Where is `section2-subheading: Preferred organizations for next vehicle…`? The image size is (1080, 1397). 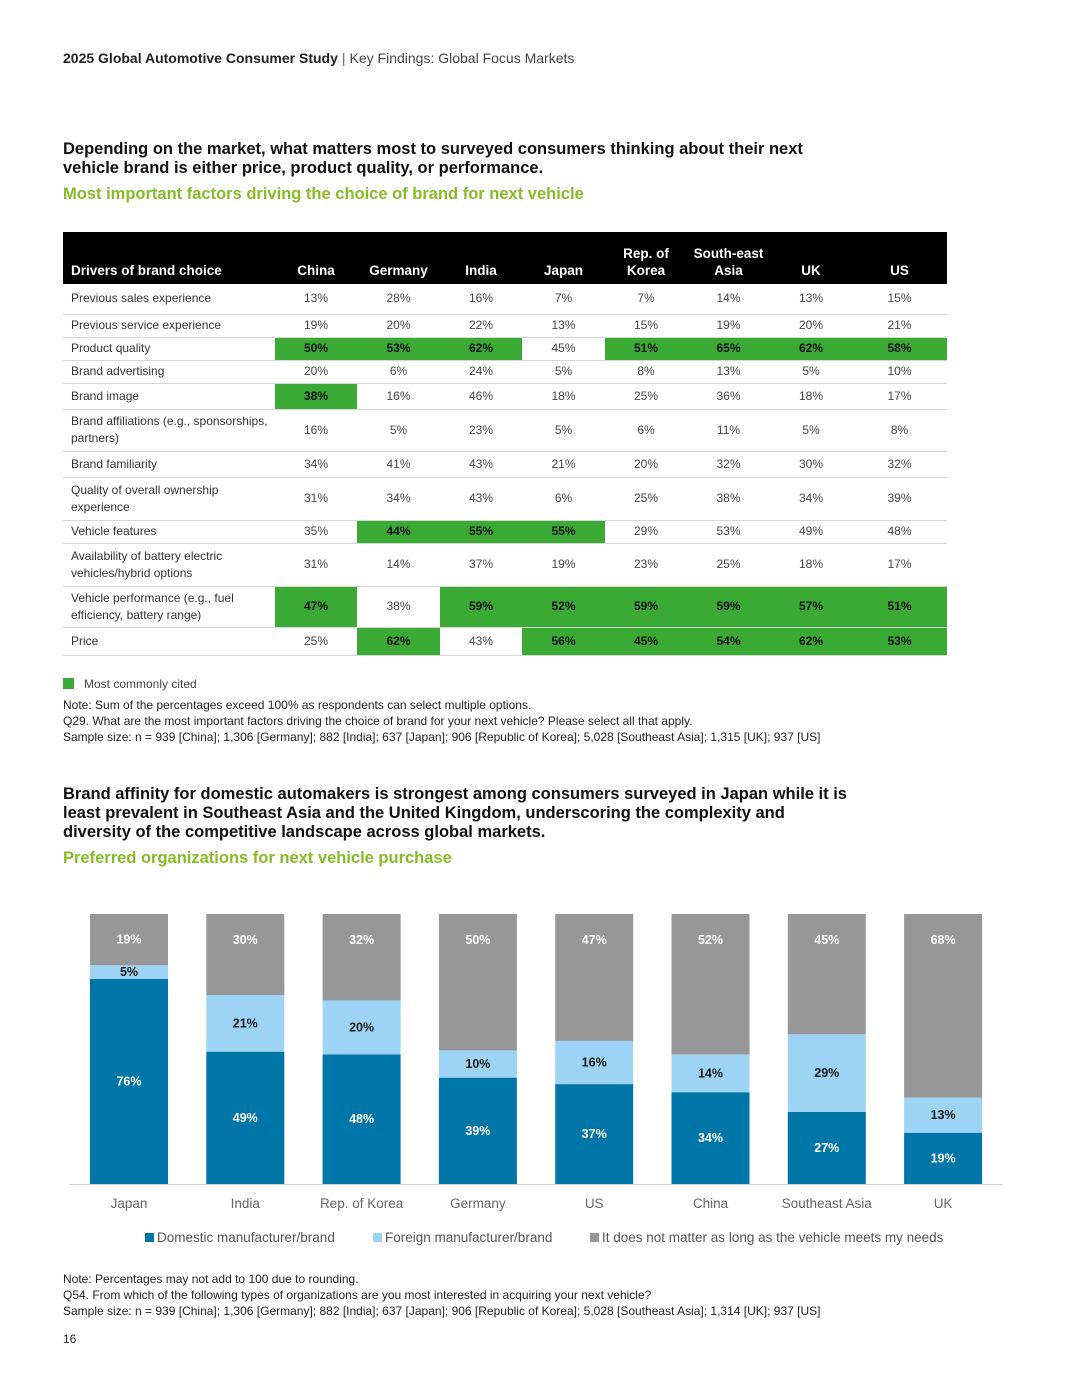
section2-subheading: Preferred organizations for next vehicle… is located at coordinates (257, 858).